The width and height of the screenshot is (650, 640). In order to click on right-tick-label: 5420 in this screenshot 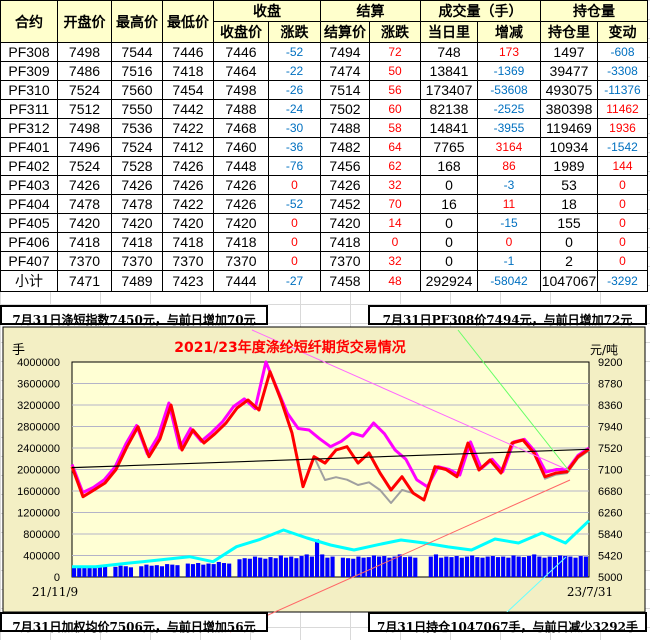, I will do `click(610, 557)`.